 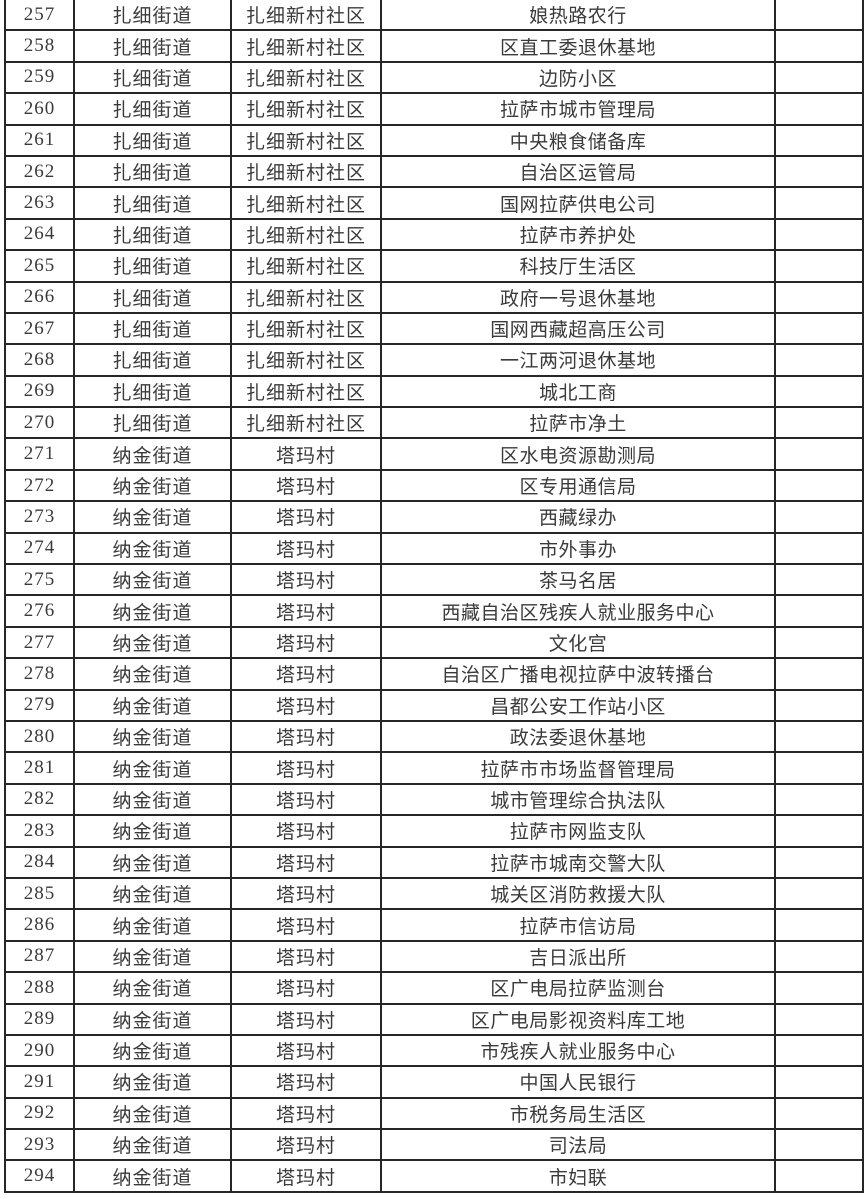 I want to click on row-number-cell: 273, so click(x=39, y=517).